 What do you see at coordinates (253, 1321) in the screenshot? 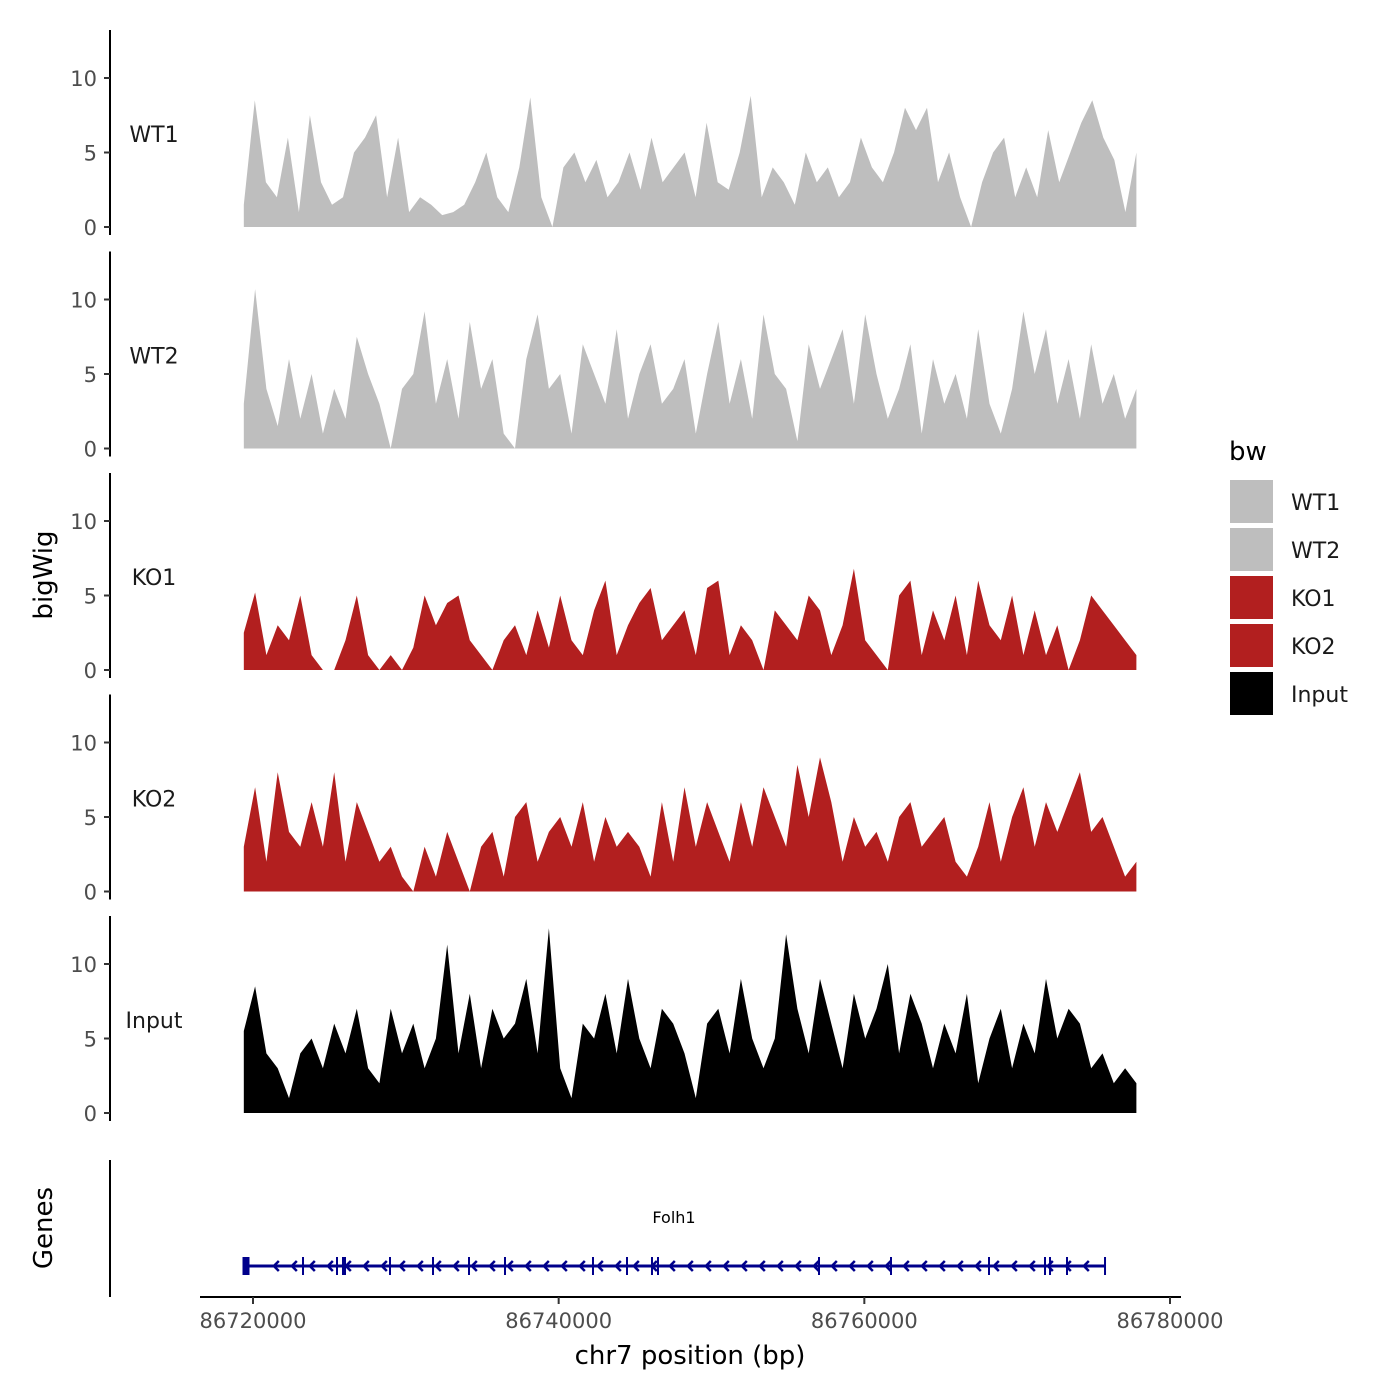
I see `x-tick-label: 86720000` at bounding box center [253, 1321].